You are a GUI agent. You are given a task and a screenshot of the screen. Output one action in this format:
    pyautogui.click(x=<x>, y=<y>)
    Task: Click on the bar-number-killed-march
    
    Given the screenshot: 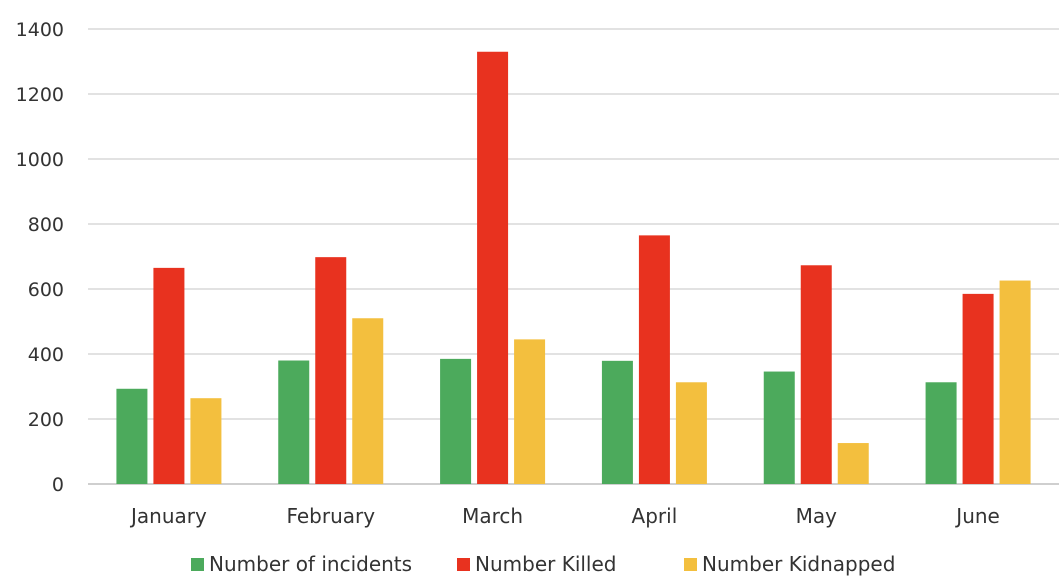 What is the action you would take?
    pyautogui.click(x=493, y=267)
    